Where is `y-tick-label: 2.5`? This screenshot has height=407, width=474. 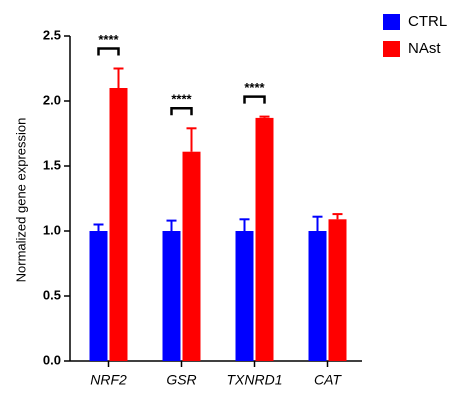
y-tick-label: 2.5 is located at coordinates (52, 34).